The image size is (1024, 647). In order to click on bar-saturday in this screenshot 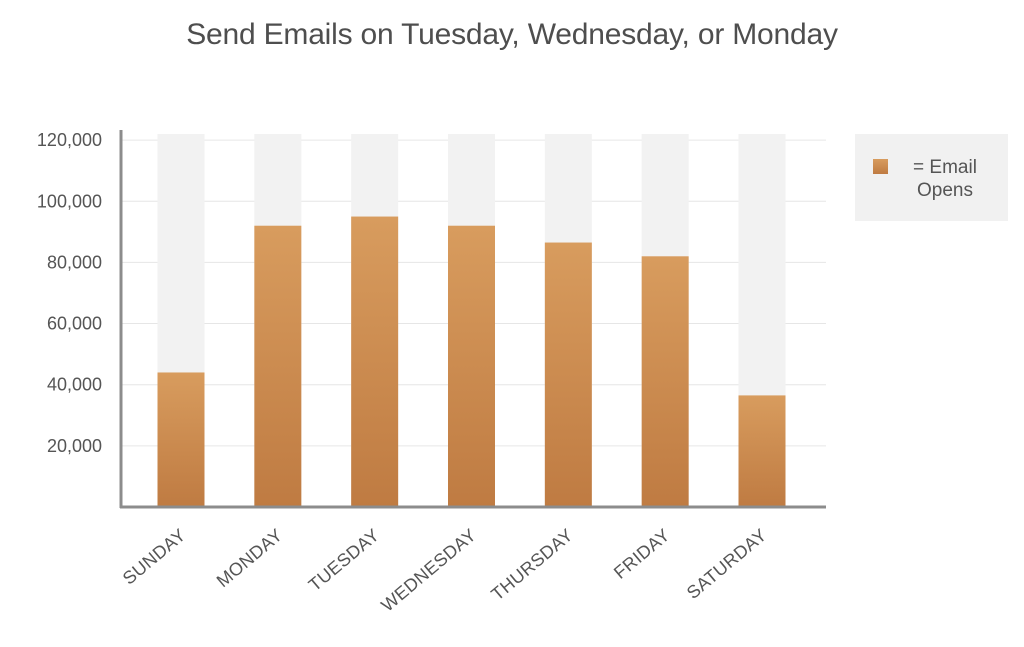, I will do `click(762, 451)`.